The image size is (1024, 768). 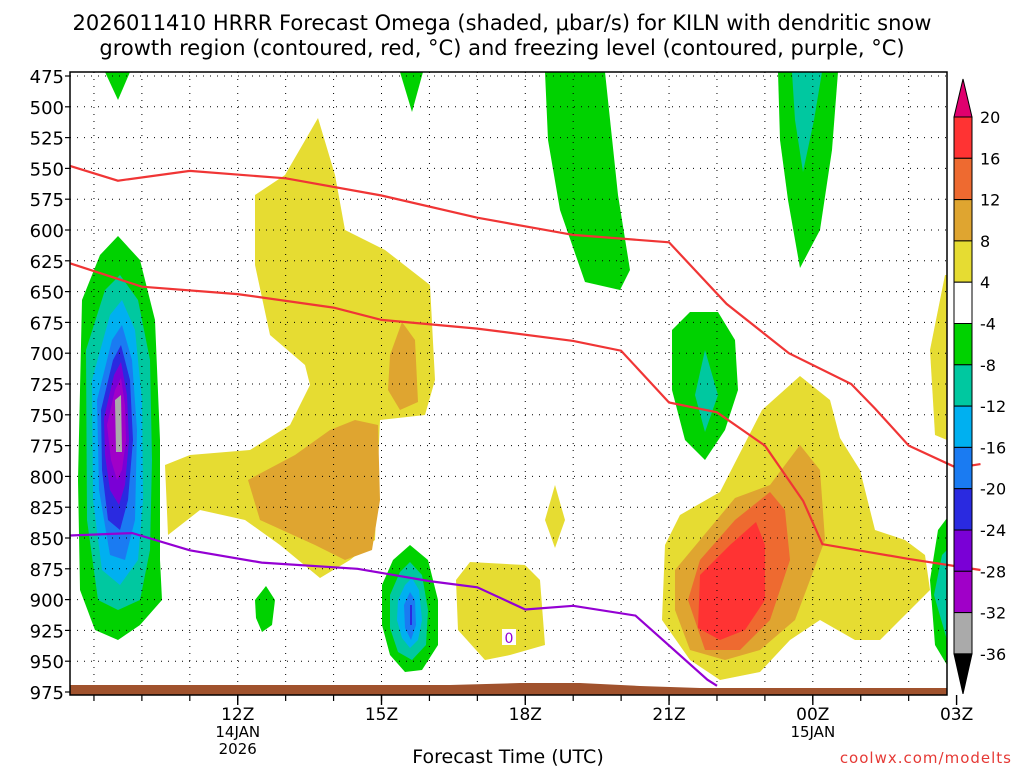 What do you see at coordinates (47, 139) in the screenshot?
I see `y-tick-label-525: 525` at bounding box center [47, 139].